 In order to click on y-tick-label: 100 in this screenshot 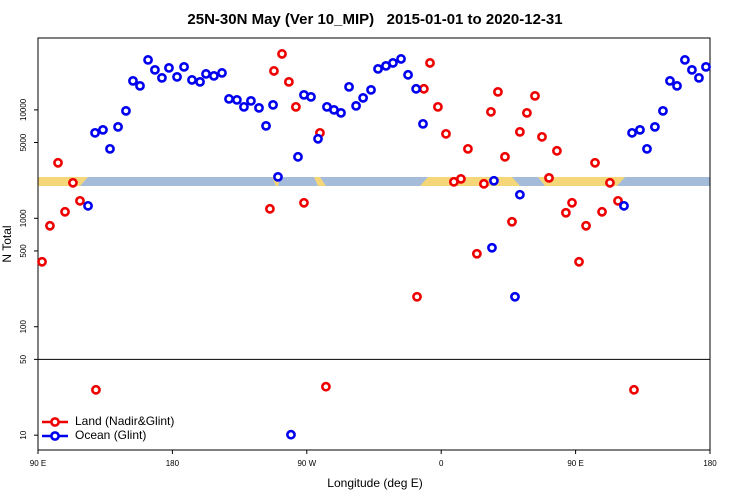, I will do `click(23, 327)`.